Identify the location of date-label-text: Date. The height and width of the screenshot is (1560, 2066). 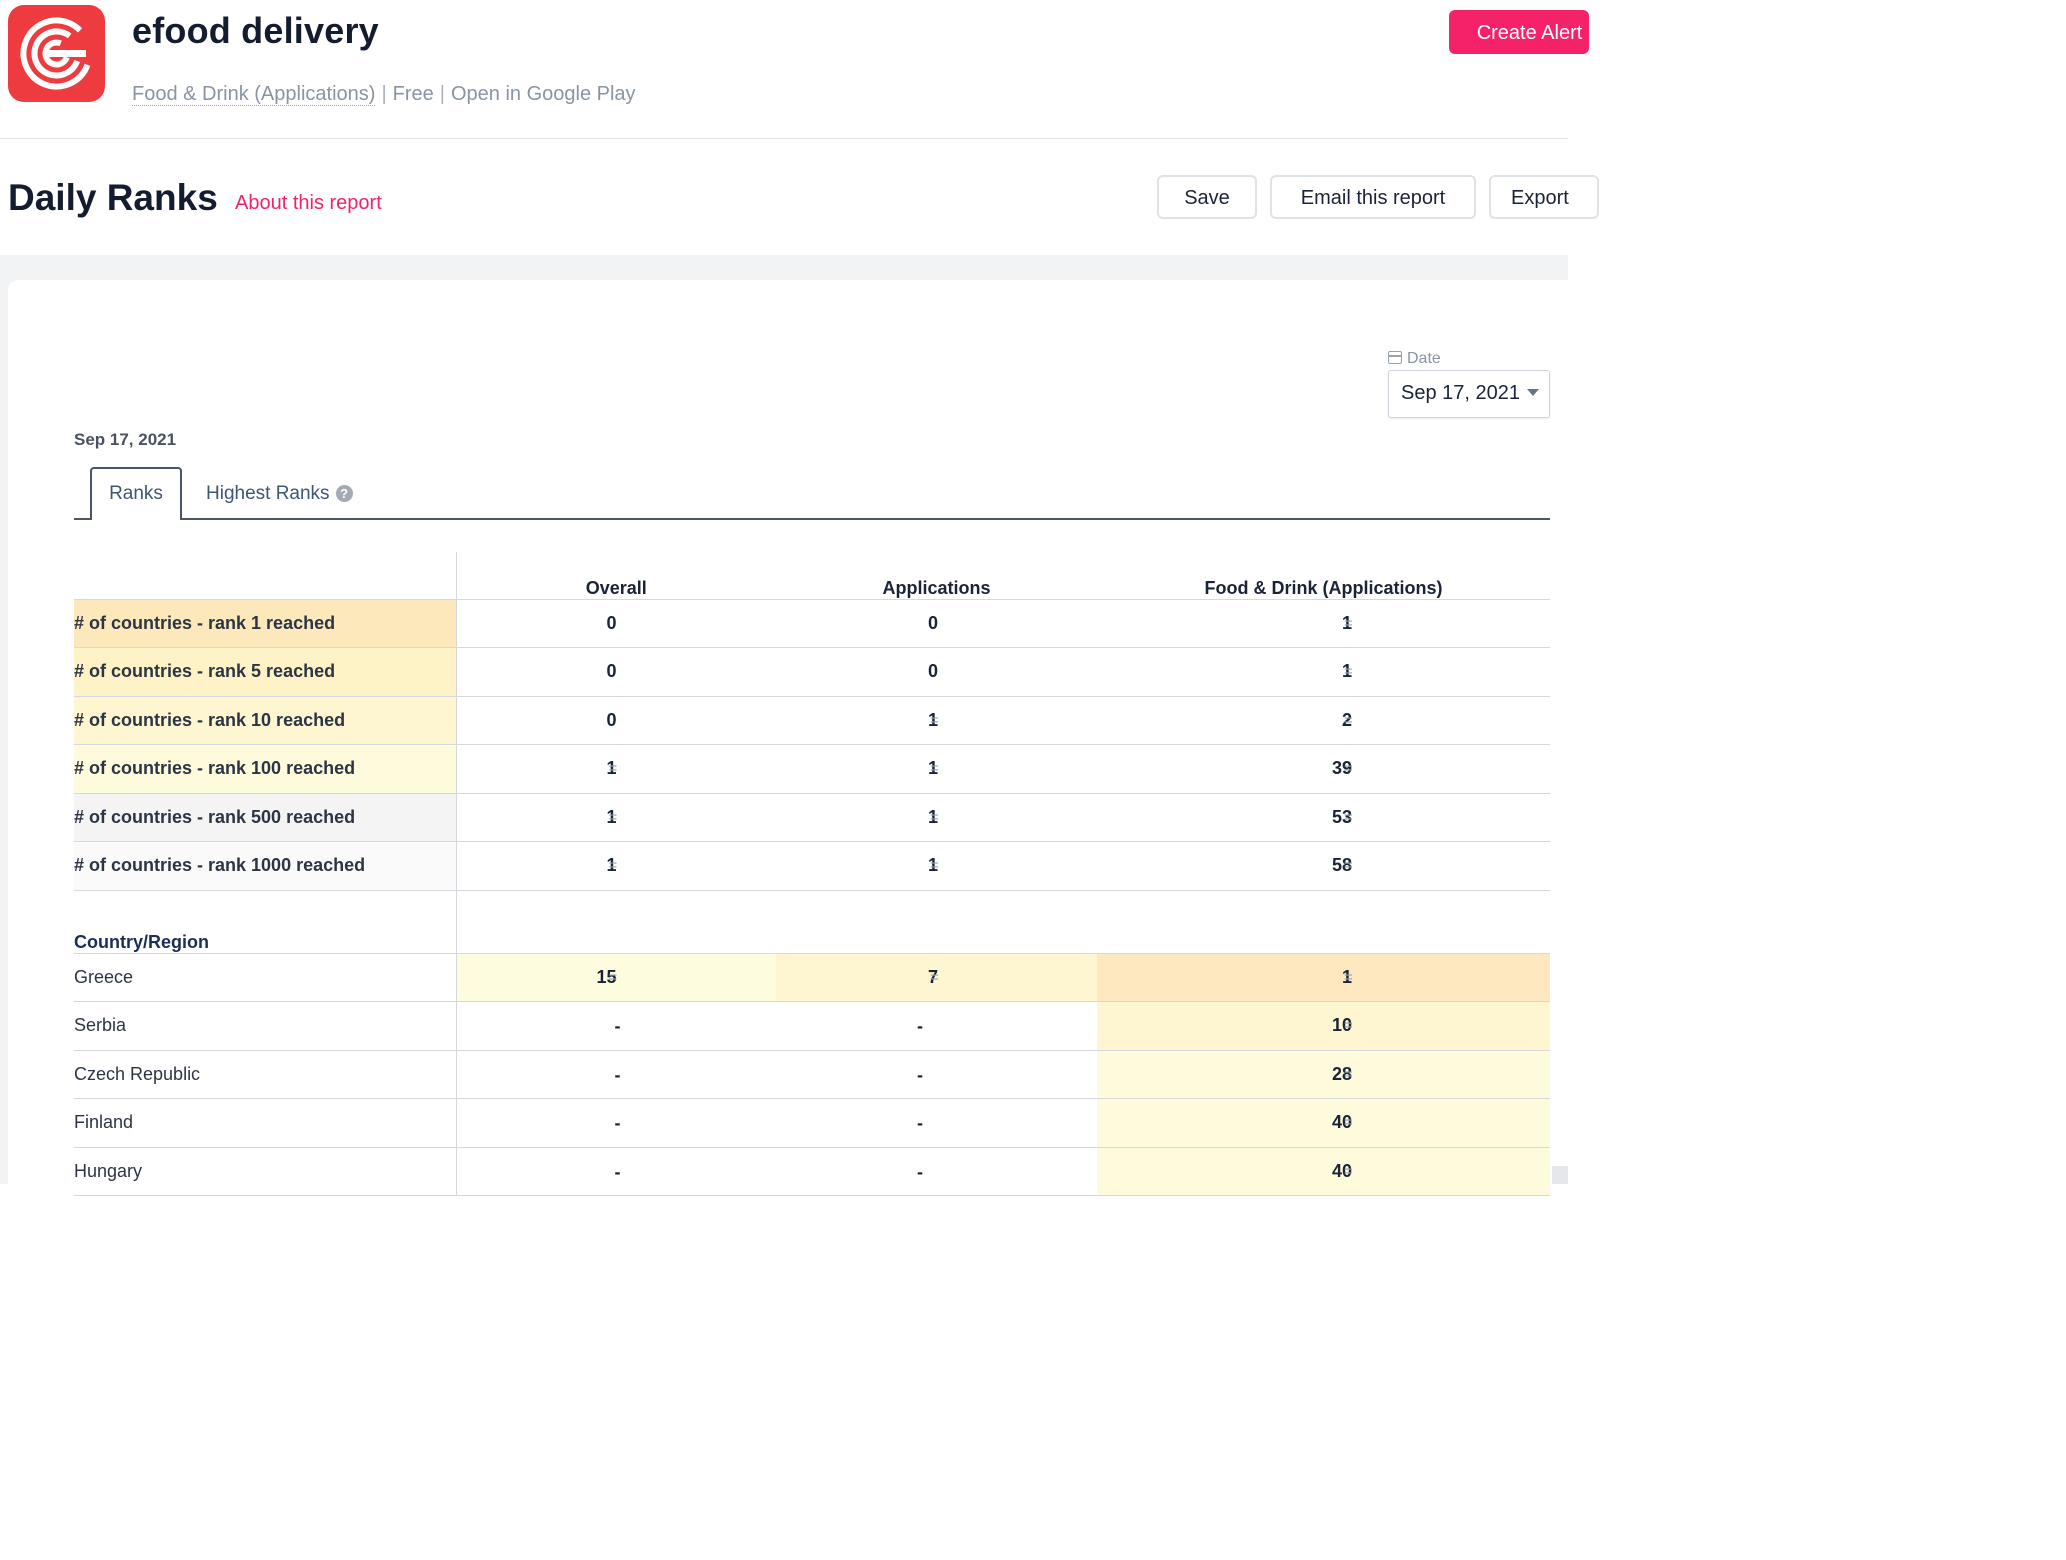
(1424, 358).